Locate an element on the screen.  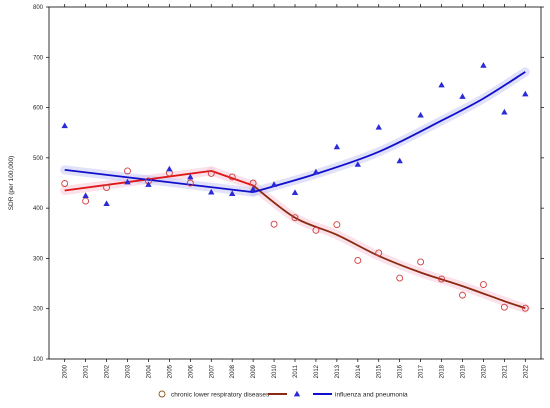
y-tick-label: 300 is located at coordinates (38, 259).